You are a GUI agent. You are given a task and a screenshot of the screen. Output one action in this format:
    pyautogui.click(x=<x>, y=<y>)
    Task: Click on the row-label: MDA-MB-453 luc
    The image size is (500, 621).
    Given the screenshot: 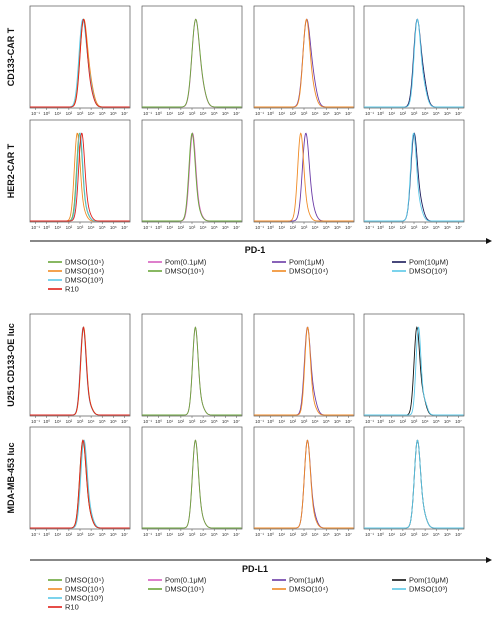 What is the action you would take?
    pyautogui.click(x=11, y=477)
    